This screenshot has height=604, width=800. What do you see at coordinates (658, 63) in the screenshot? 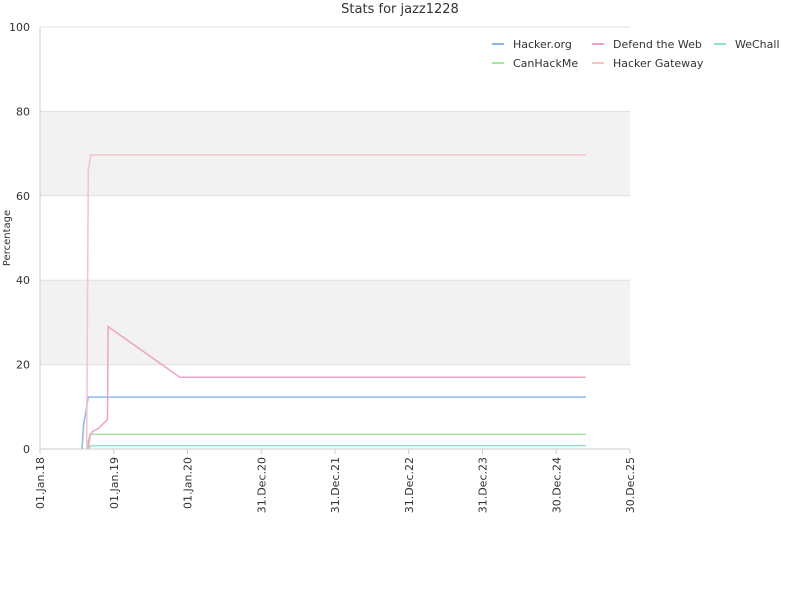
I see `legend-label: Hacker Gateway` at bounding box center [658, 63].